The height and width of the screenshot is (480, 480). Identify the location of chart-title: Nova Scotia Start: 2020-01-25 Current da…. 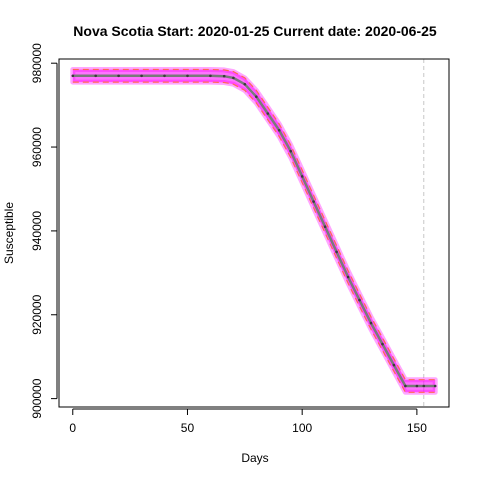
(255, 31).